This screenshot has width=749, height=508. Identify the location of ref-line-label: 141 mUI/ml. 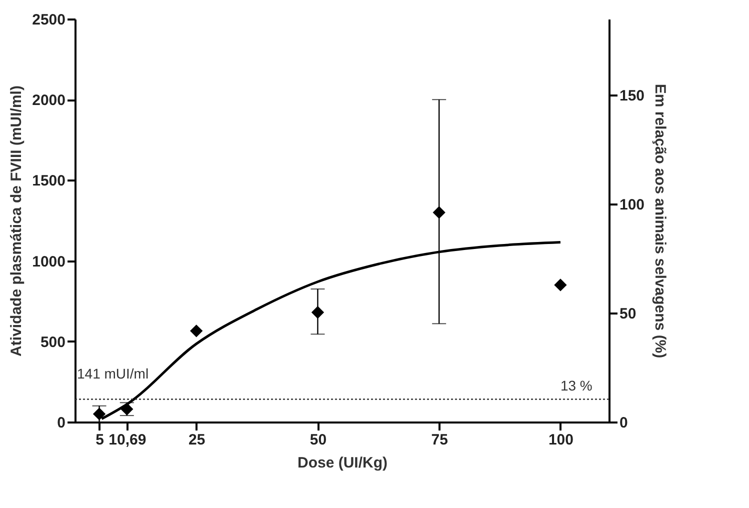
(113, 373).